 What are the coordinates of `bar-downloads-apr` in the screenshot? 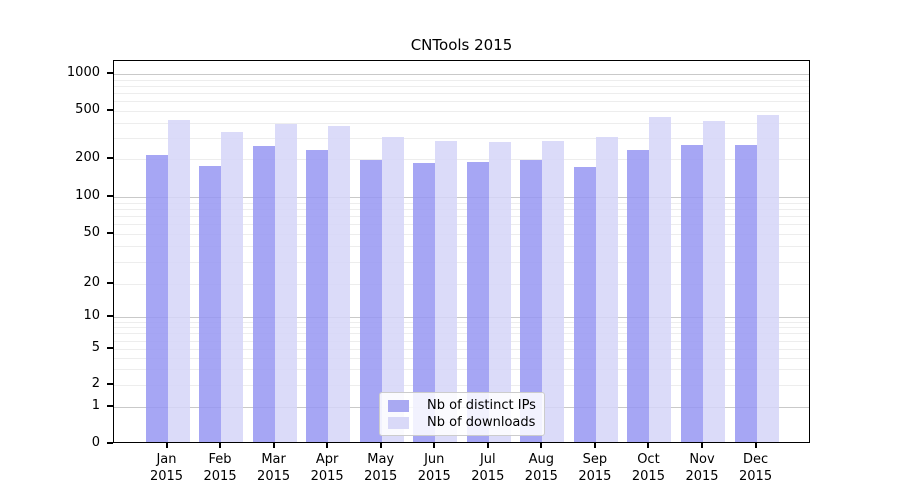 It's located at (339, 283).